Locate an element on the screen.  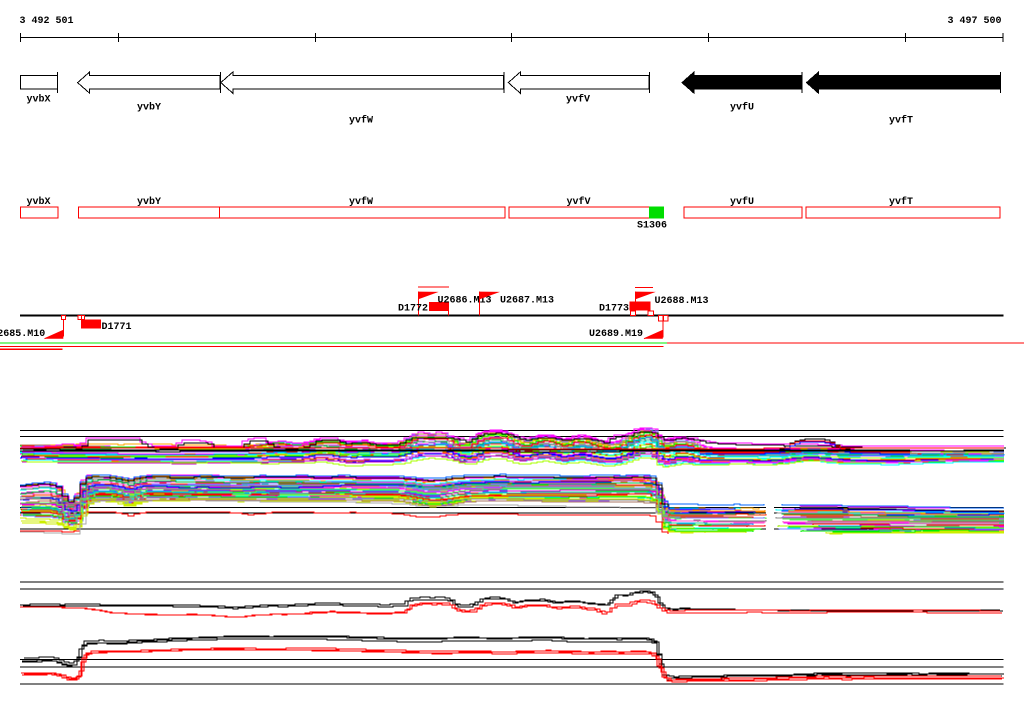
svg-text: D1771 is located at coordinates (117, 327).